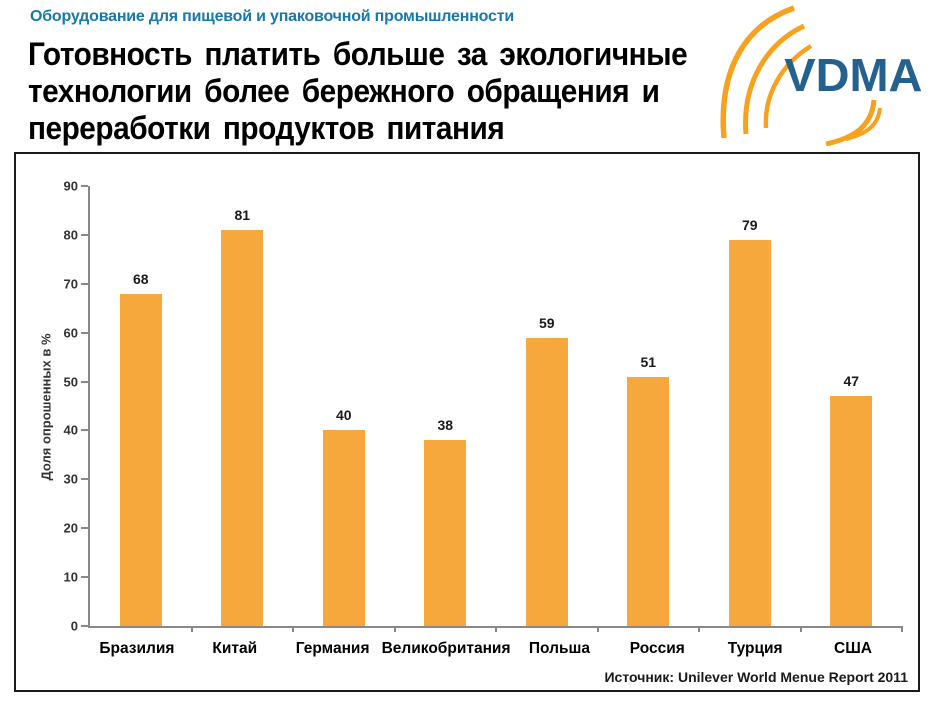 This screenshot has width=936, height=704. What do you see at coordinates (242, 215) in the screenshot?
I see `bar-value-label: 81` at bounding box center [242, 215].